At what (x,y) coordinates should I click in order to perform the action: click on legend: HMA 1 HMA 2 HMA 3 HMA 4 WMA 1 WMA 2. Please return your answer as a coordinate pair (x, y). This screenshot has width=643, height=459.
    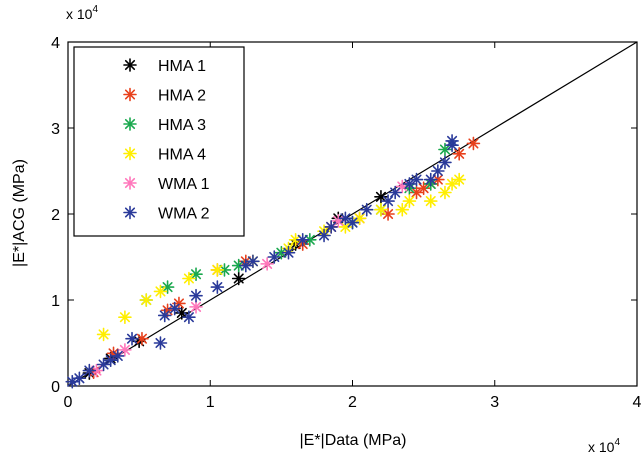
    Looking at the image, I should click on (159, 141).